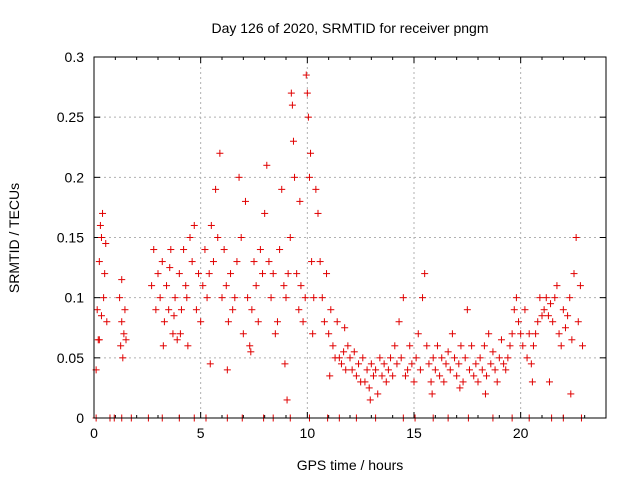  I want to click on x-axis-label: GPS time / hours, so click(350, 465).